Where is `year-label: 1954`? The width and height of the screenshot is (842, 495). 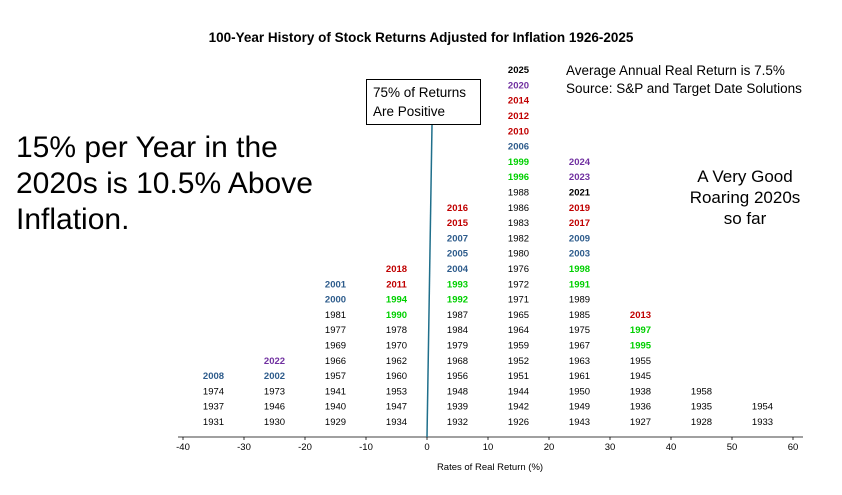
year-label: 1954 is located at coordinates (762, 407).